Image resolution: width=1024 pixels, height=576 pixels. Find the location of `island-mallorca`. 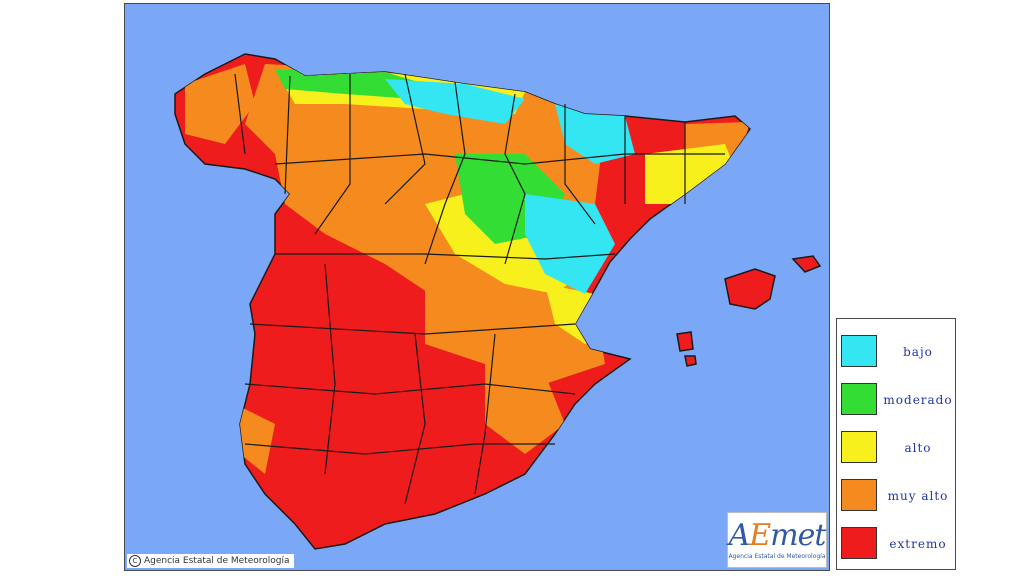

island-mallorca is located at coordinates (750, 289).